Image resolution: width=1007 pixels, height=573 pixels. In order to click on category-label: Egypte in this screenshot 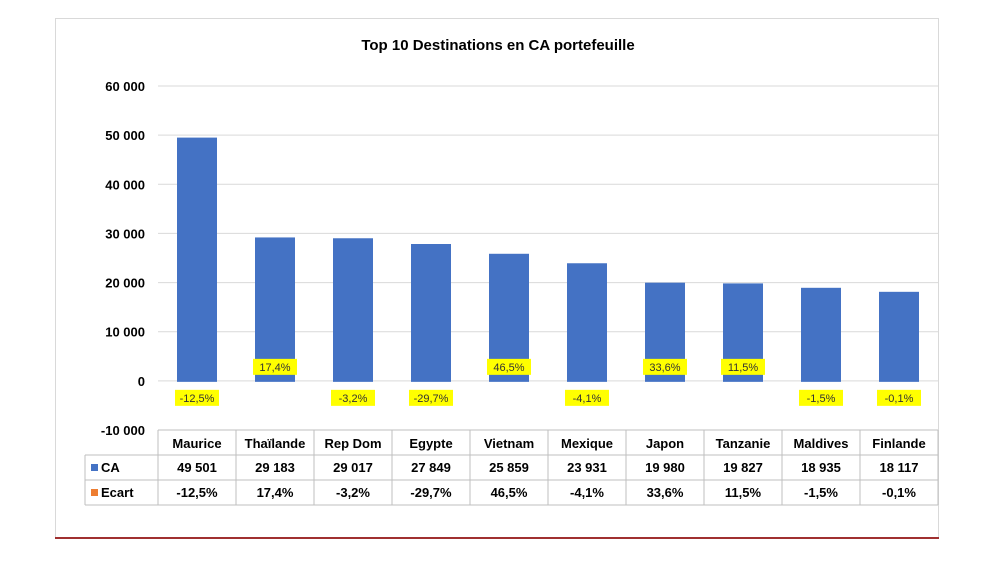, I will do `click(430, 443)`.